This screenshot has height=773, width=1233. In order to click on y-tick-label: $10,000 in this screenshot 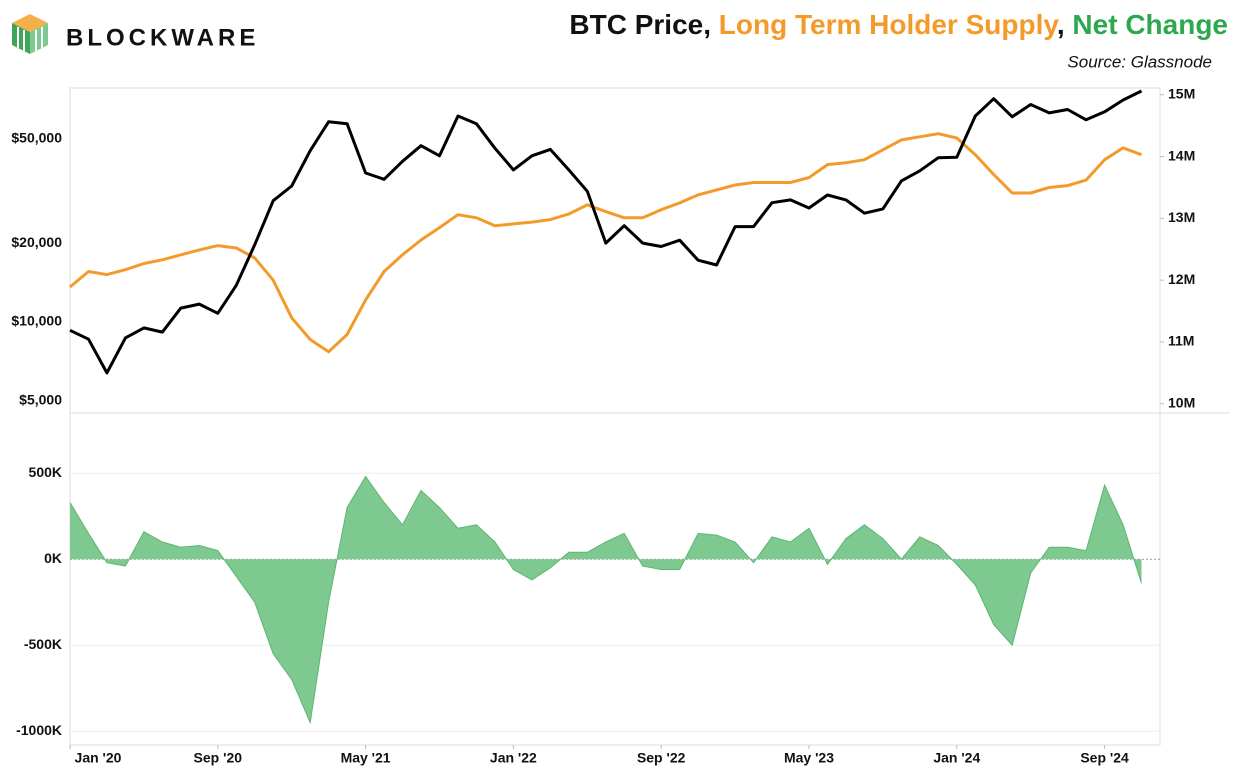, I will do `click(36, 321)`.